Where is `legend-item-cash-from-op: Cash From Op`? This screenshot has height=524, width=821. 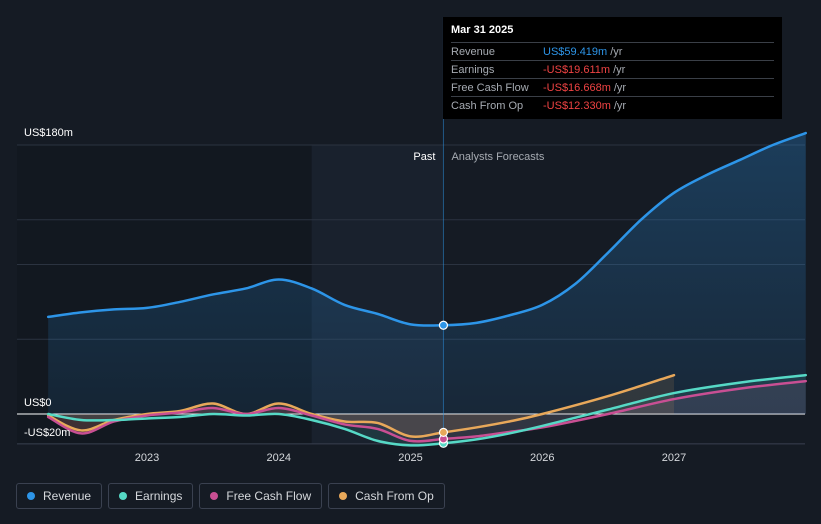
legend-item-cash-from-op: Cash From Op is located at coordinates (386, 496).